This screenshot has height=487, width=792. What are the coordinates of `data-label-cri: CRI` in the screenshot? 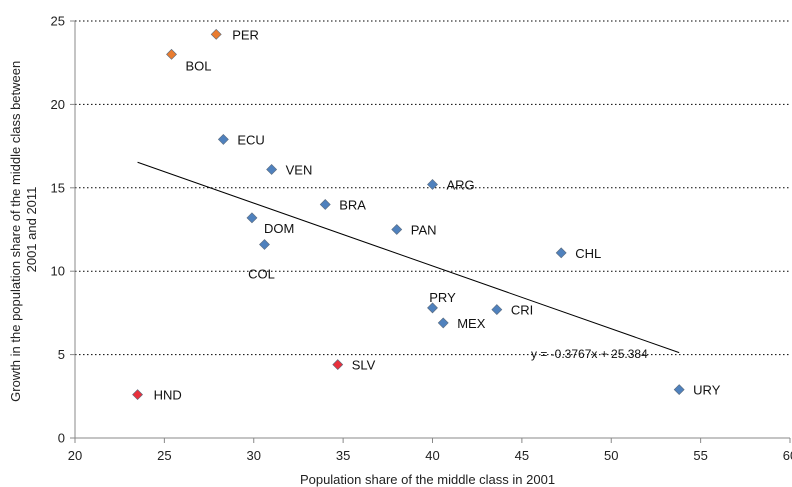 It's located at (522, 310).